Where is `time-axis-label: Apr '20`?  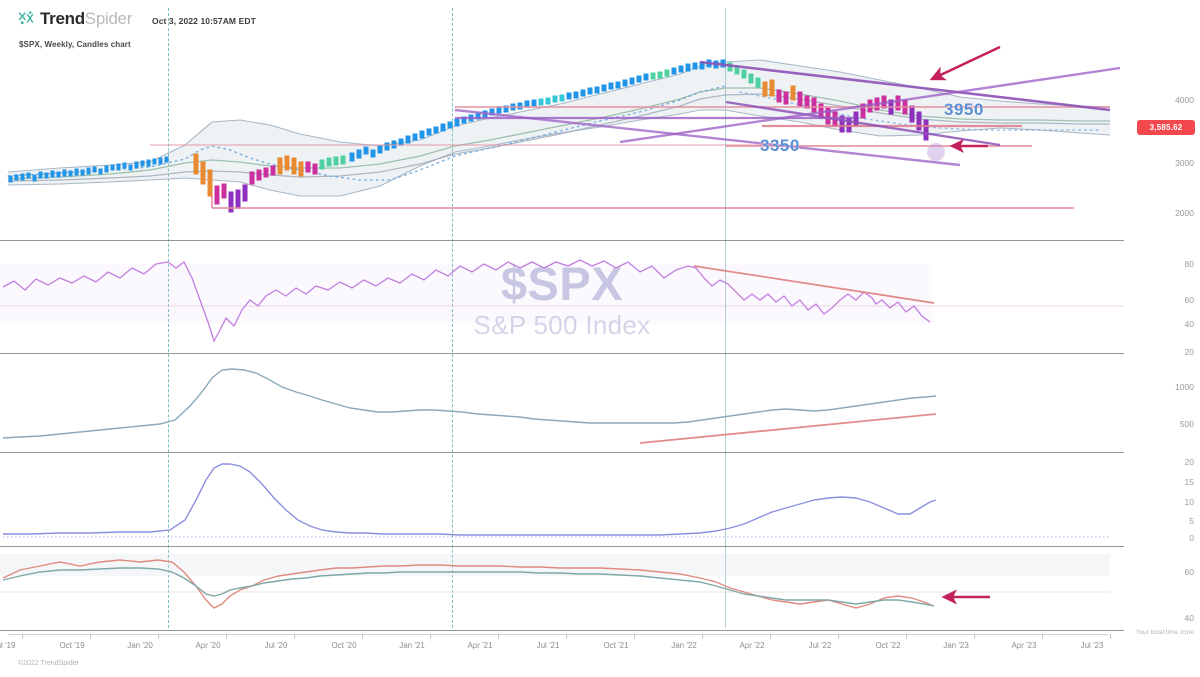 time-axis-label: Apr '20 is located at coordinates (208, 645).